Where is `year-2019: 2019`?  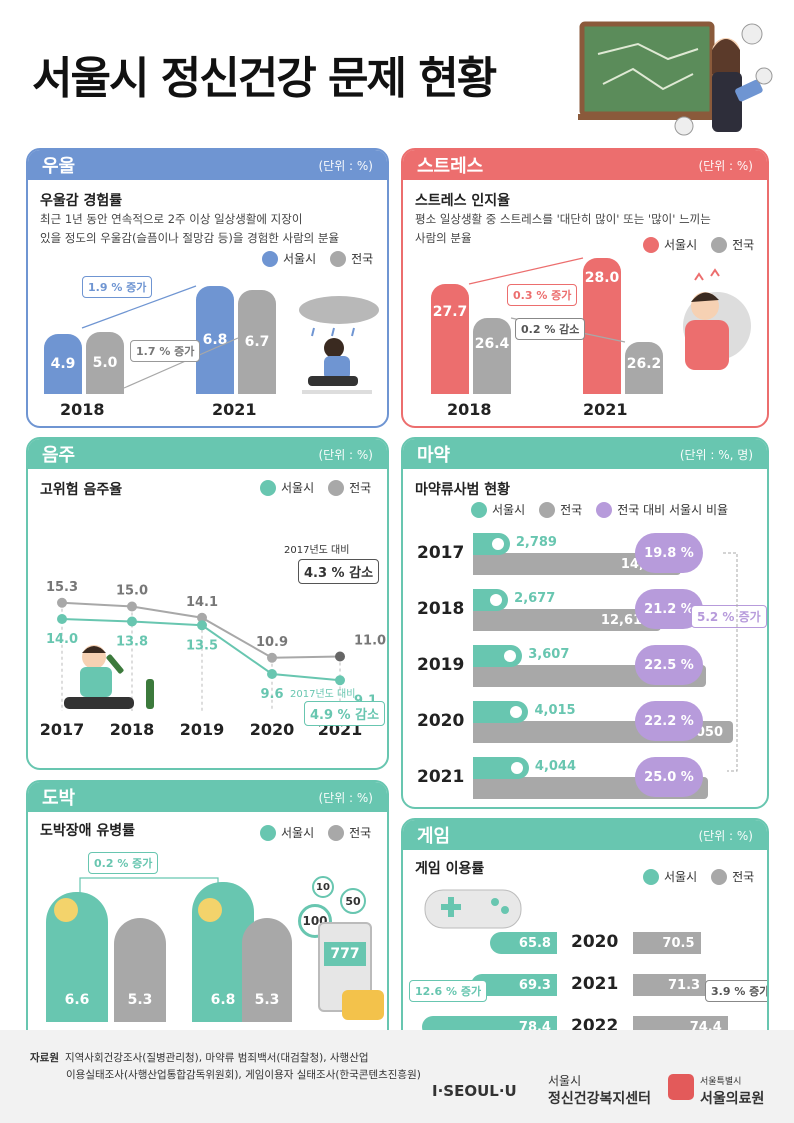 year-2019: 2019 is located at coordinates (202, 729).